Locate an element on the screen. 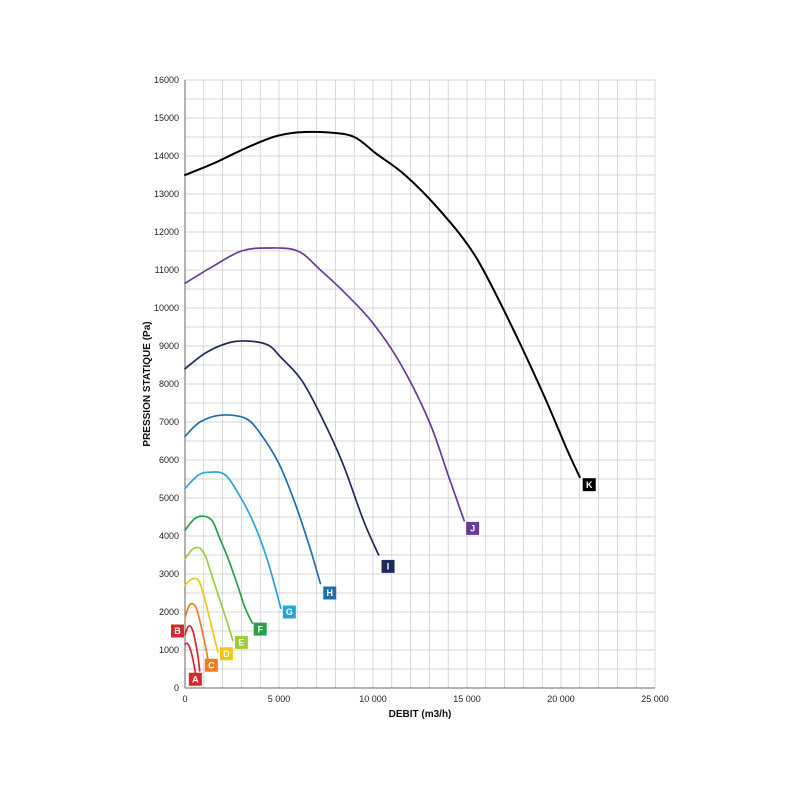 This screenshot has height=800, width=800. y-tick-label: 10000 is located at coordinates (166, 308).